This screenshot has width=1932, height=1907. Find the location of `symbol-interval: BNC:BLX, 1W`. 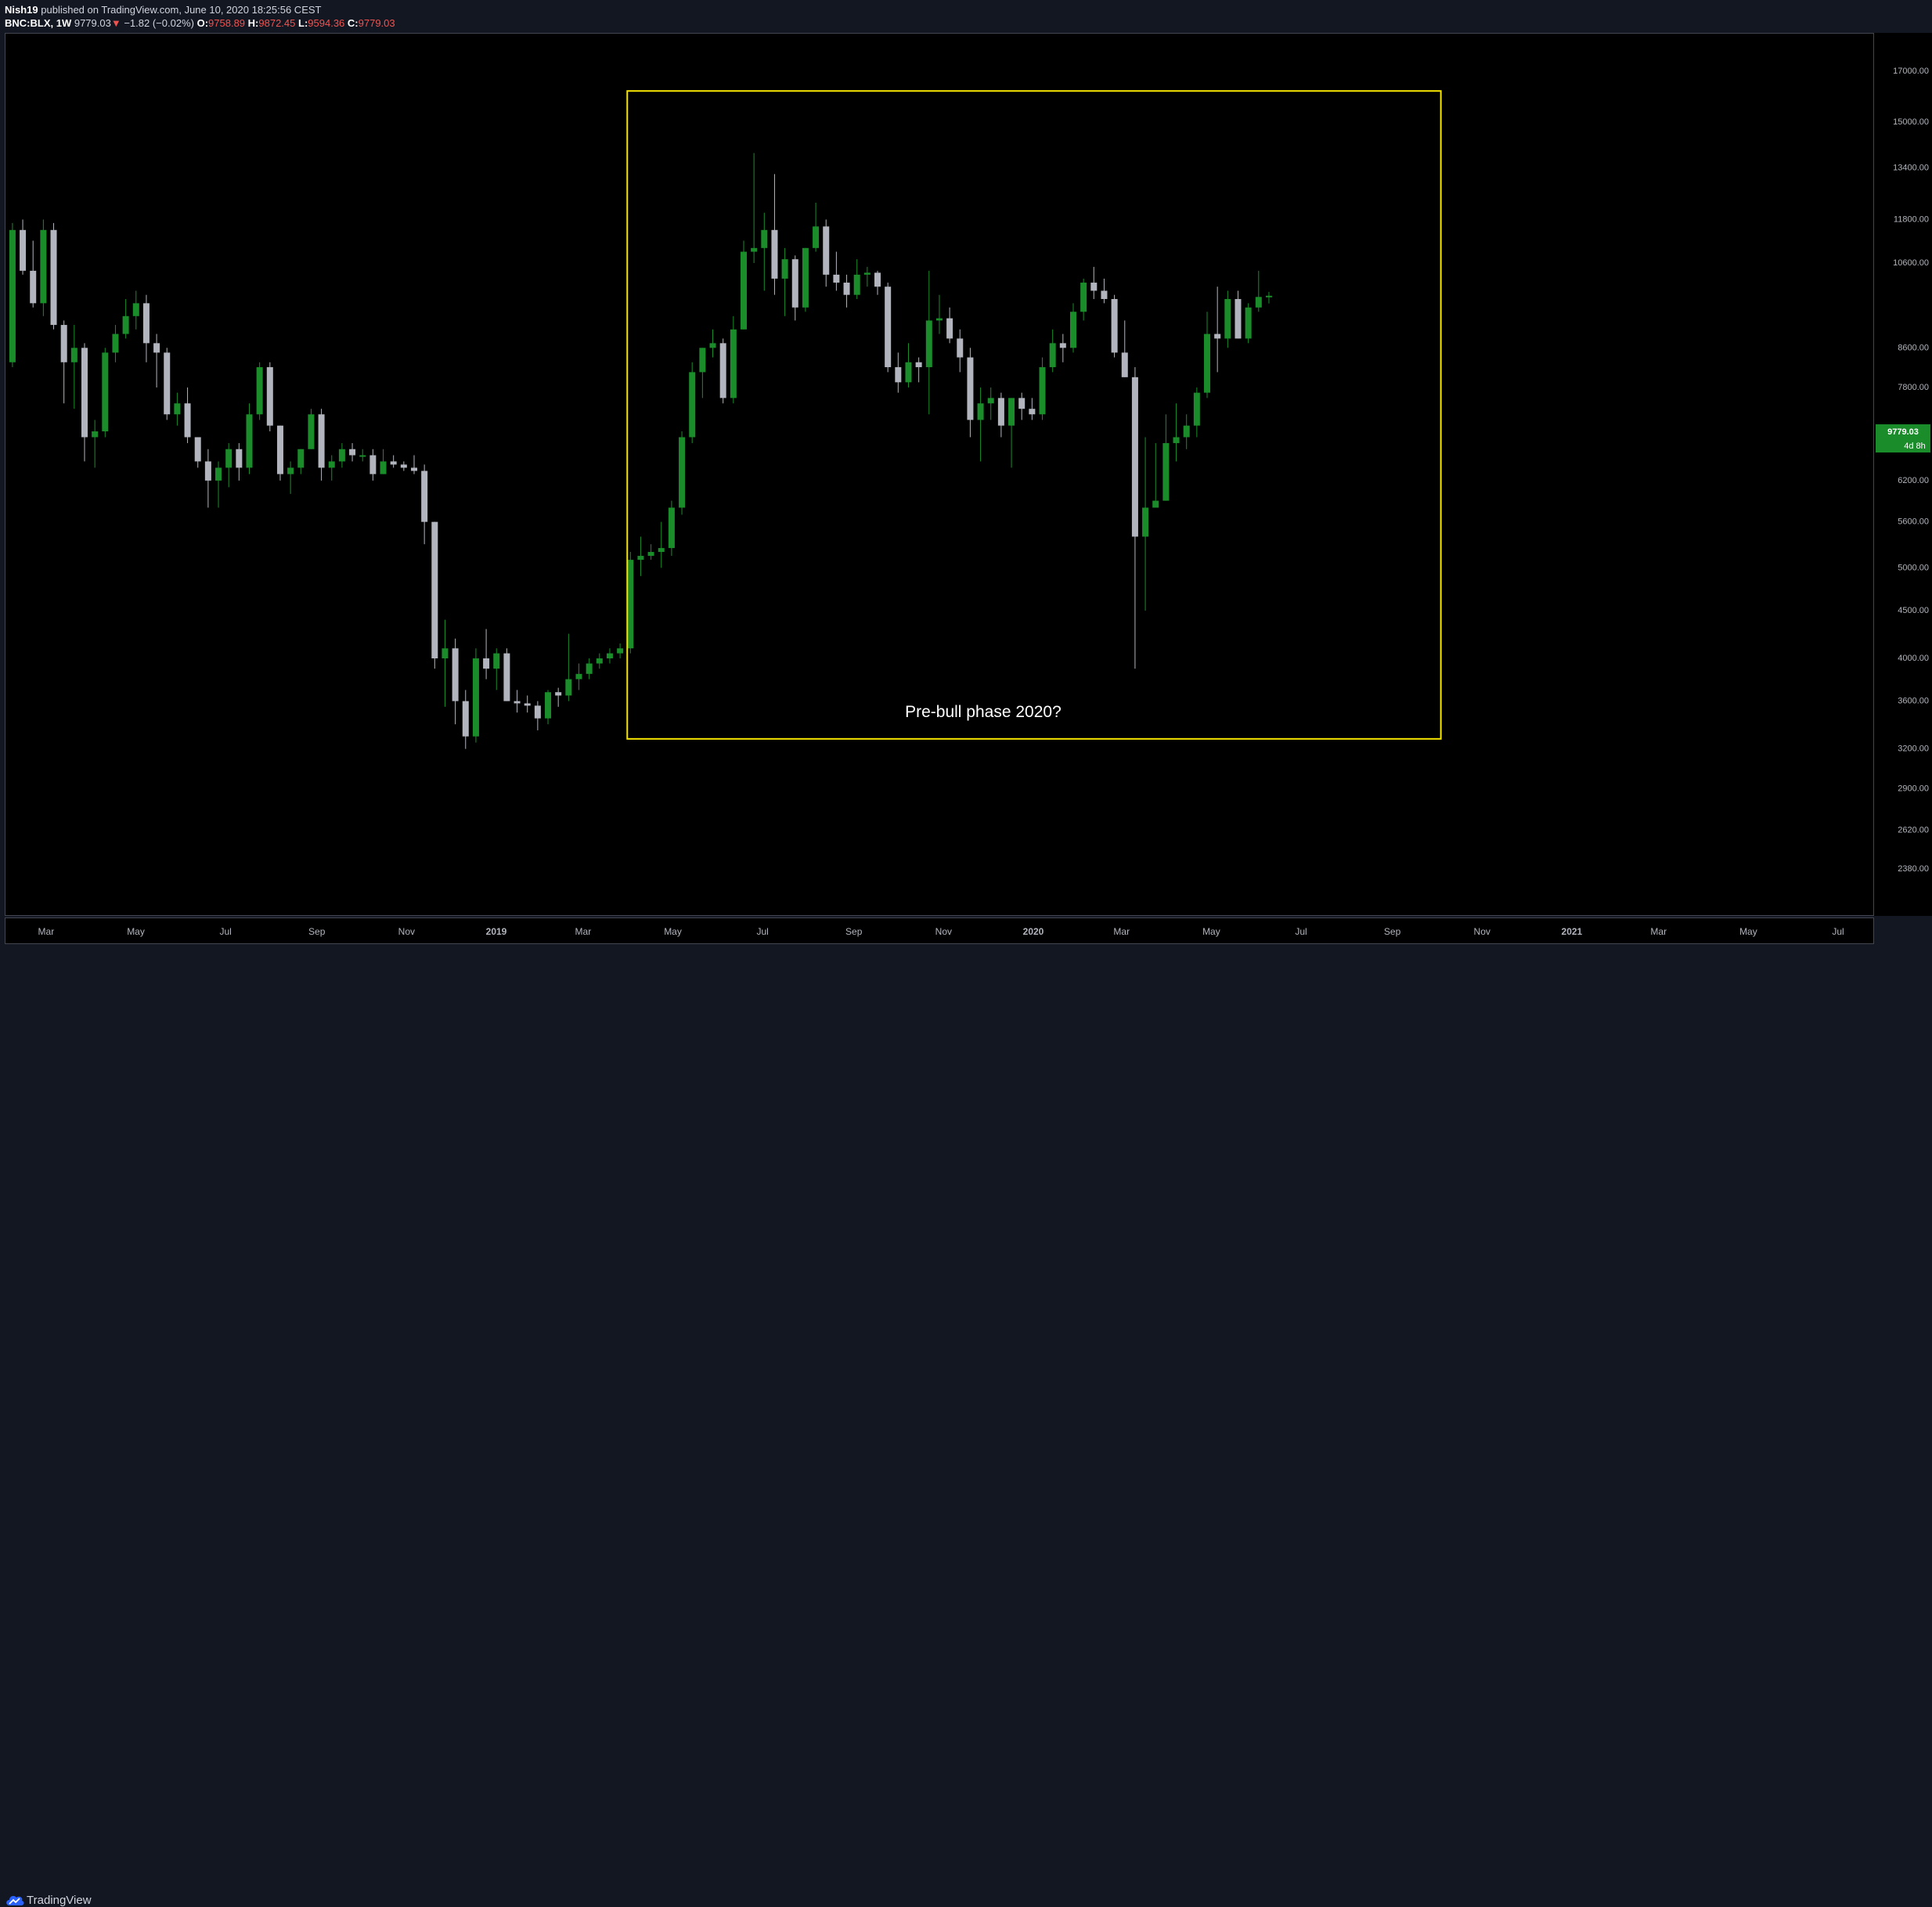

symbol-interval: BNC:BLX, 1W is located at coordinates (38, 23).